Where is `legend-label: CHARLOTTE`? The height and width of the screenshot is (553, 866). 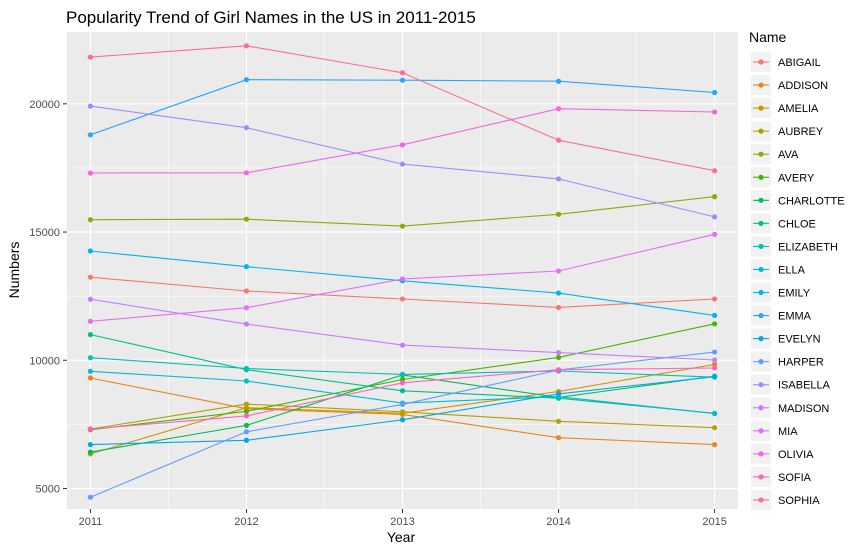 legend-label: CHARLOTTE is located at coordinates (811, 201).